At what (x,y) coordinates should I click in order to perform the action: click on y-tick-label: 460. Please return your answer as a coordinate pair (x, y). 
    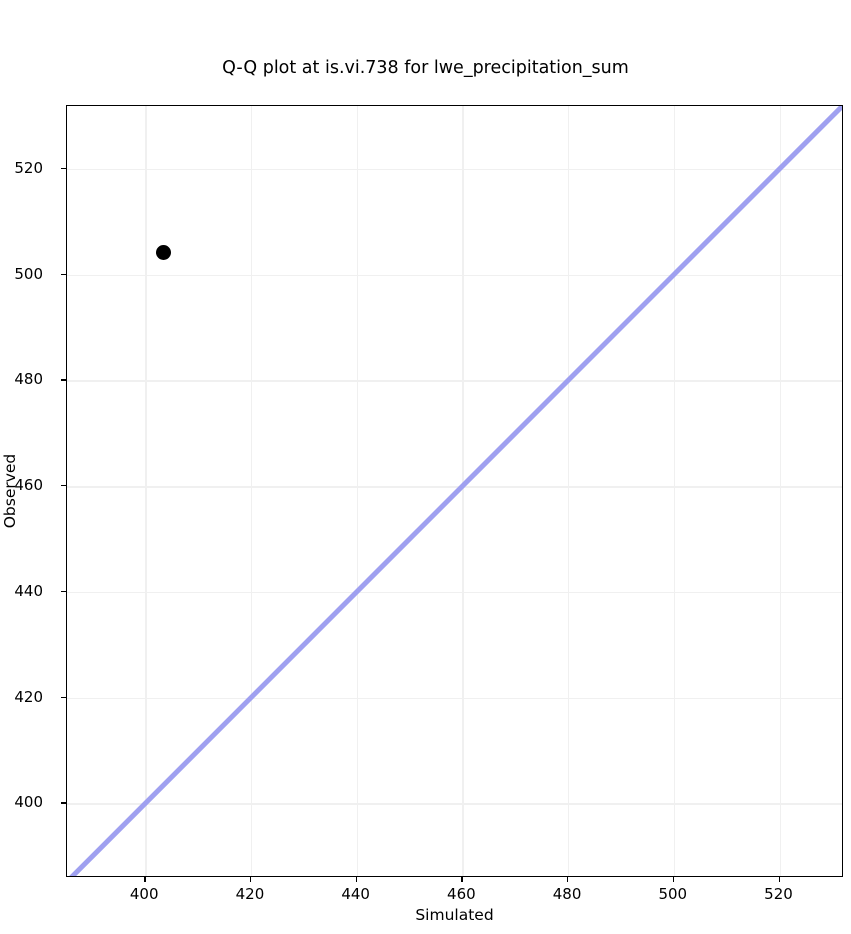
    Looking at the image, I should click on (28, 485).